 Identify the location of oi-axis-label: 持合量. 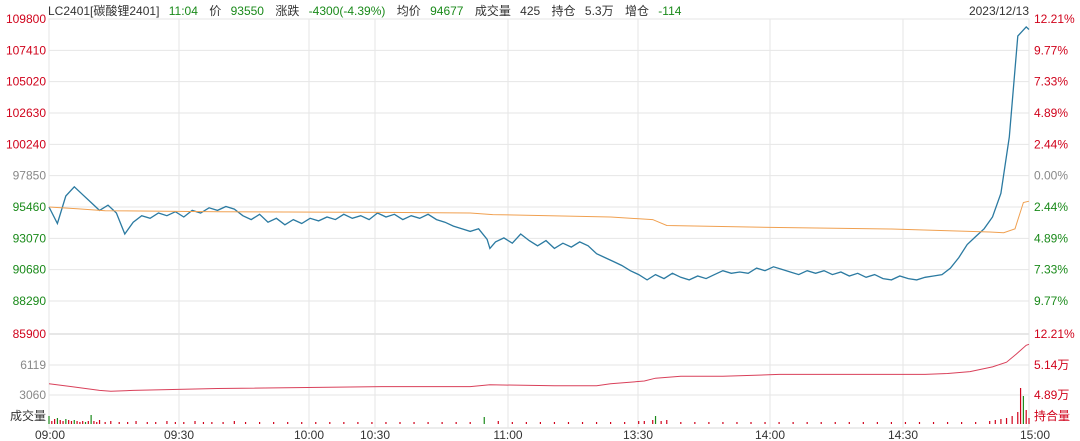
(1052, 415).